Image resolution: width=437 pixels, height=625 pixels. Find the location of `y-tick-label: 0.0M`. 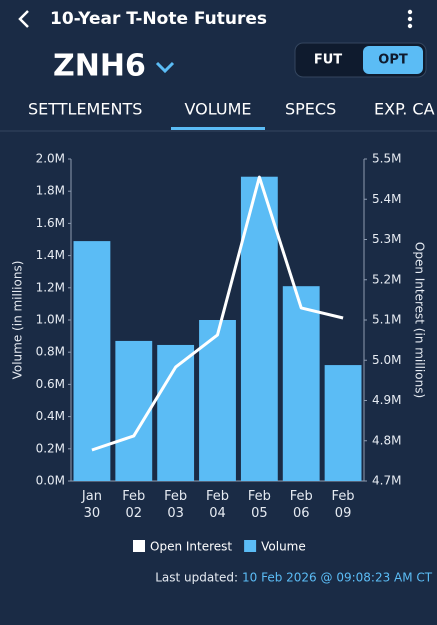

y-tick-label: 0.0M is located at coordinates (50, 481).